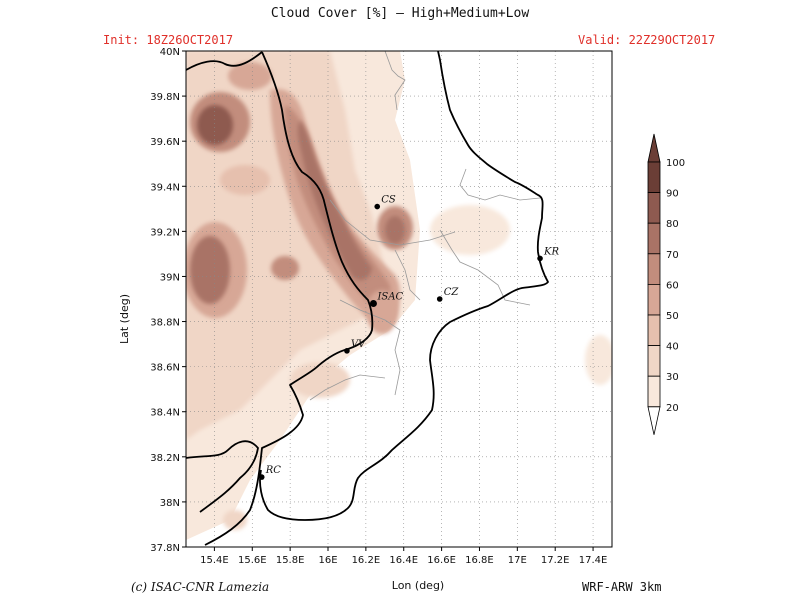 The image size is (800, 600). What do you see at coordinates (672, 224) in the screenshot?
I see `legend-label: 80` at bounding box center [672, 224].